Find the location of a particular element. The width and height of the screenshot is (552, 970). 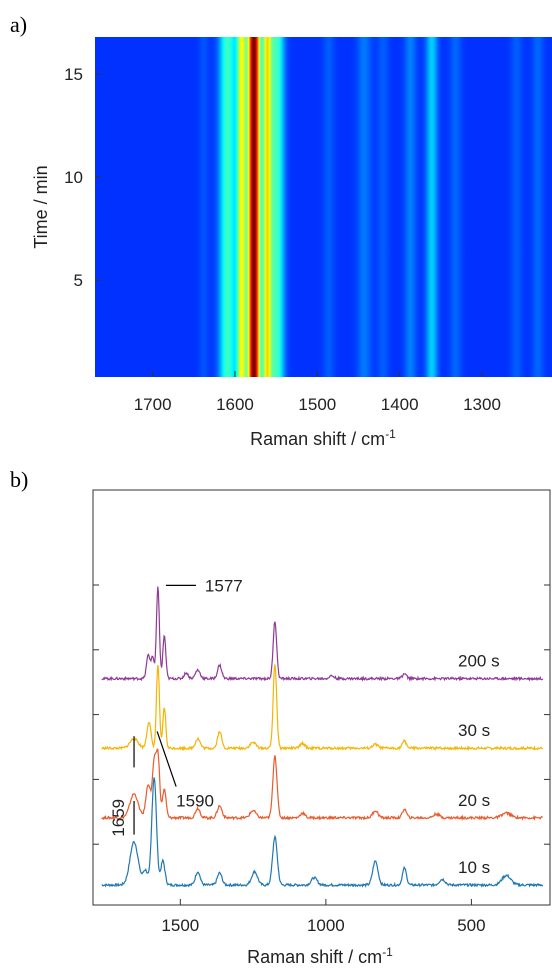

spectrum-trace-200s is located at coordinates (322, 634).